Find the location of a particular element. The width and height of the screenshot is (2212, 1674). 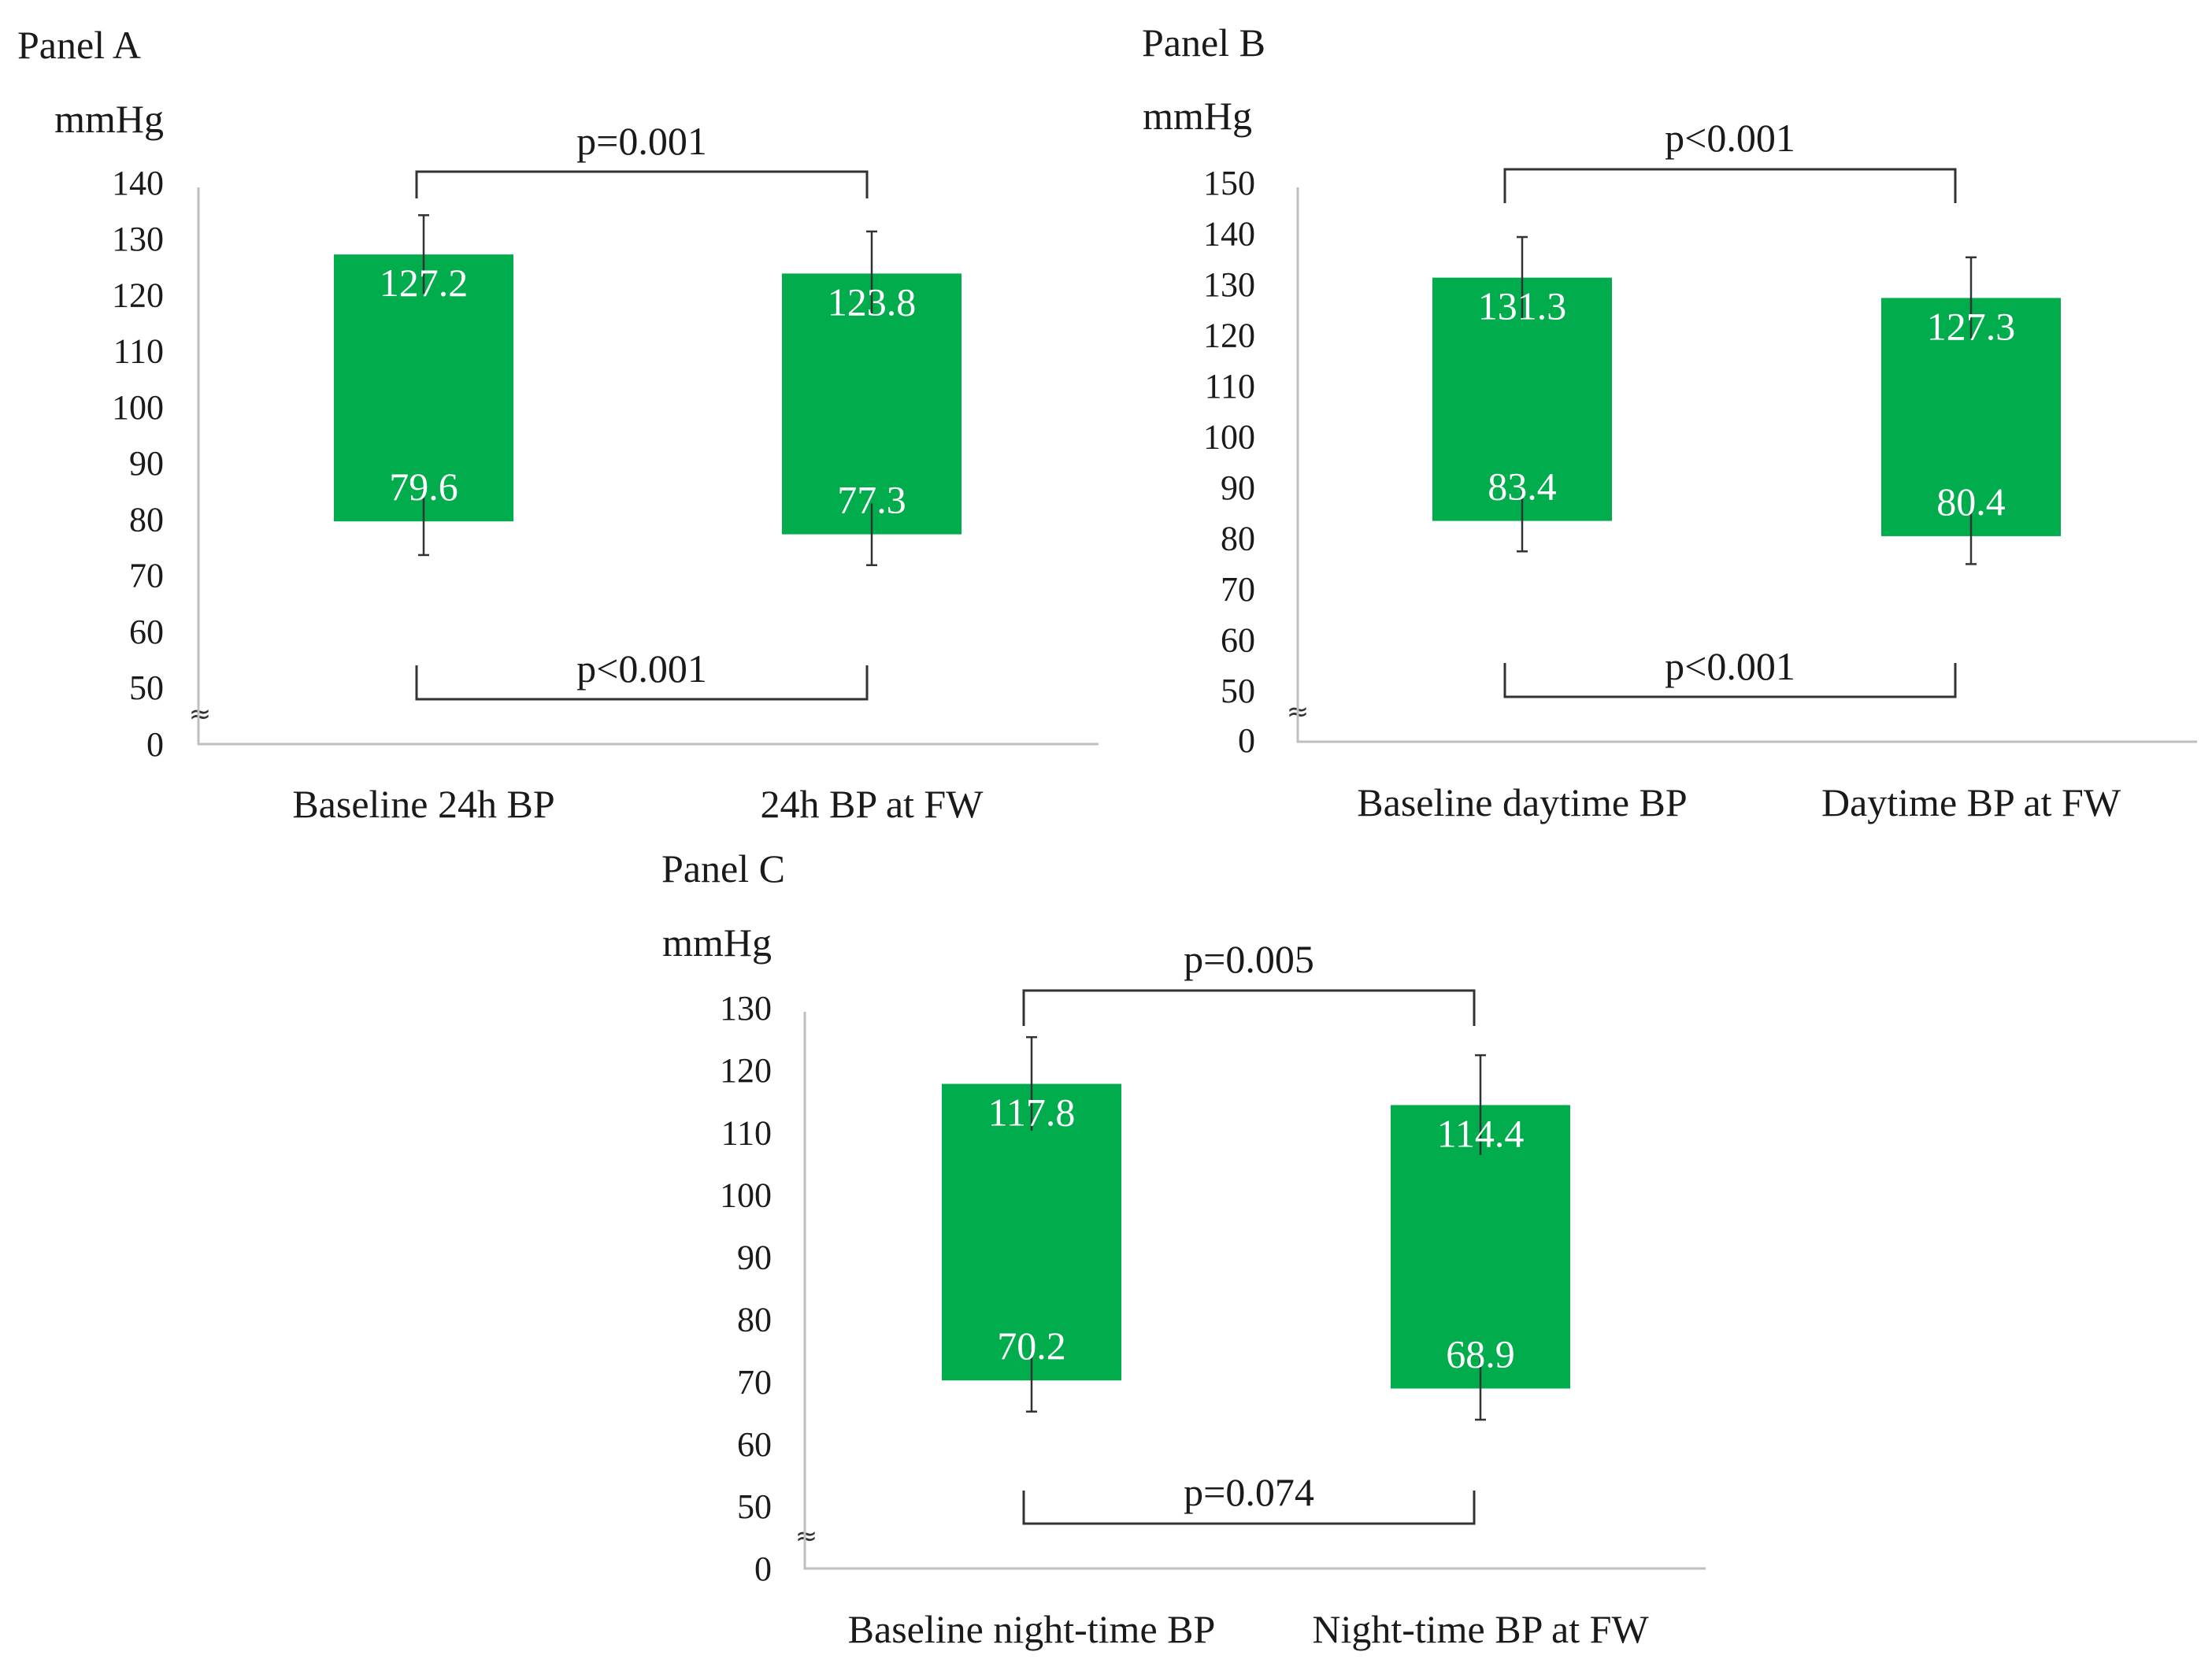

panel-a-systolic-label: 127.2 is located at coordinates (424, 283).